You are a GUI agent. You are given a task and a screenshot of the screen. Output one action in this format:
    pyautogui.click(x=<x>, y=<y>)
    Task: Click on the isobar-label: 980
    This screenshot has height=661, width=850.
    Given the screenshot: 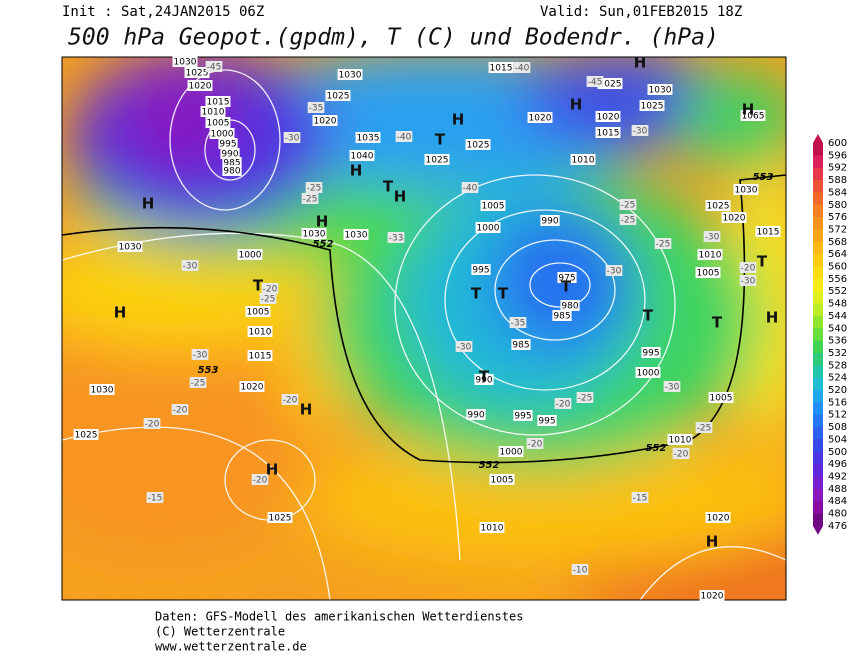 What is the action you would take?
    pyautogui.click(x=569, y=307)
    